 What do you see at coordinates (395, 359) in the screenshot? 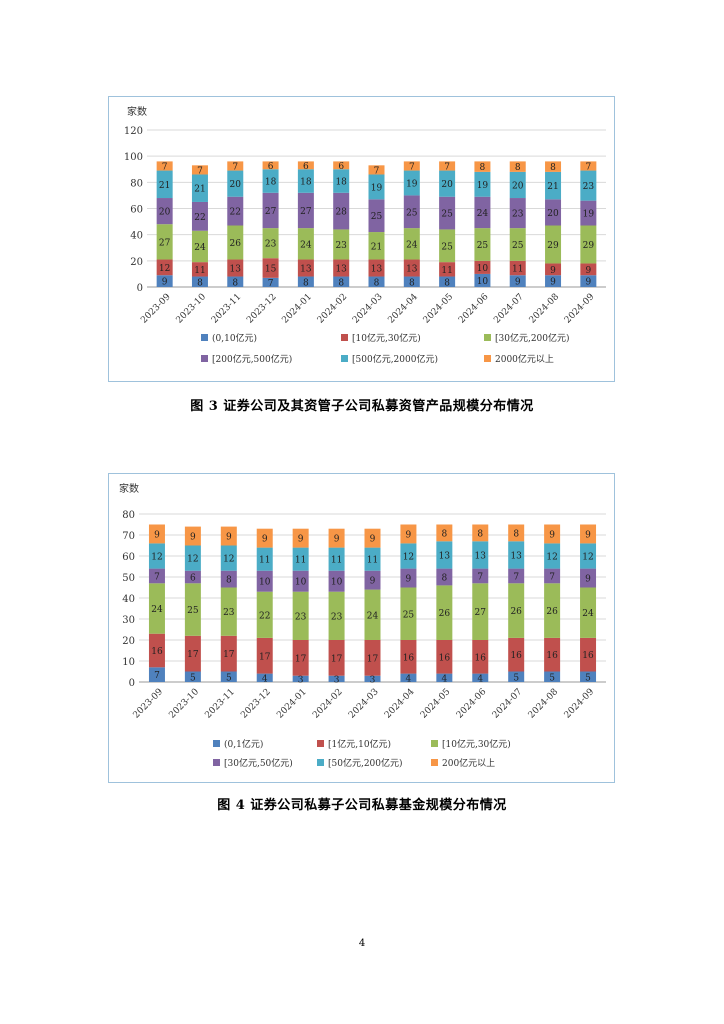
I see `legend-label: [500亿元,2000亿元)` at bounding box center [395, 359].